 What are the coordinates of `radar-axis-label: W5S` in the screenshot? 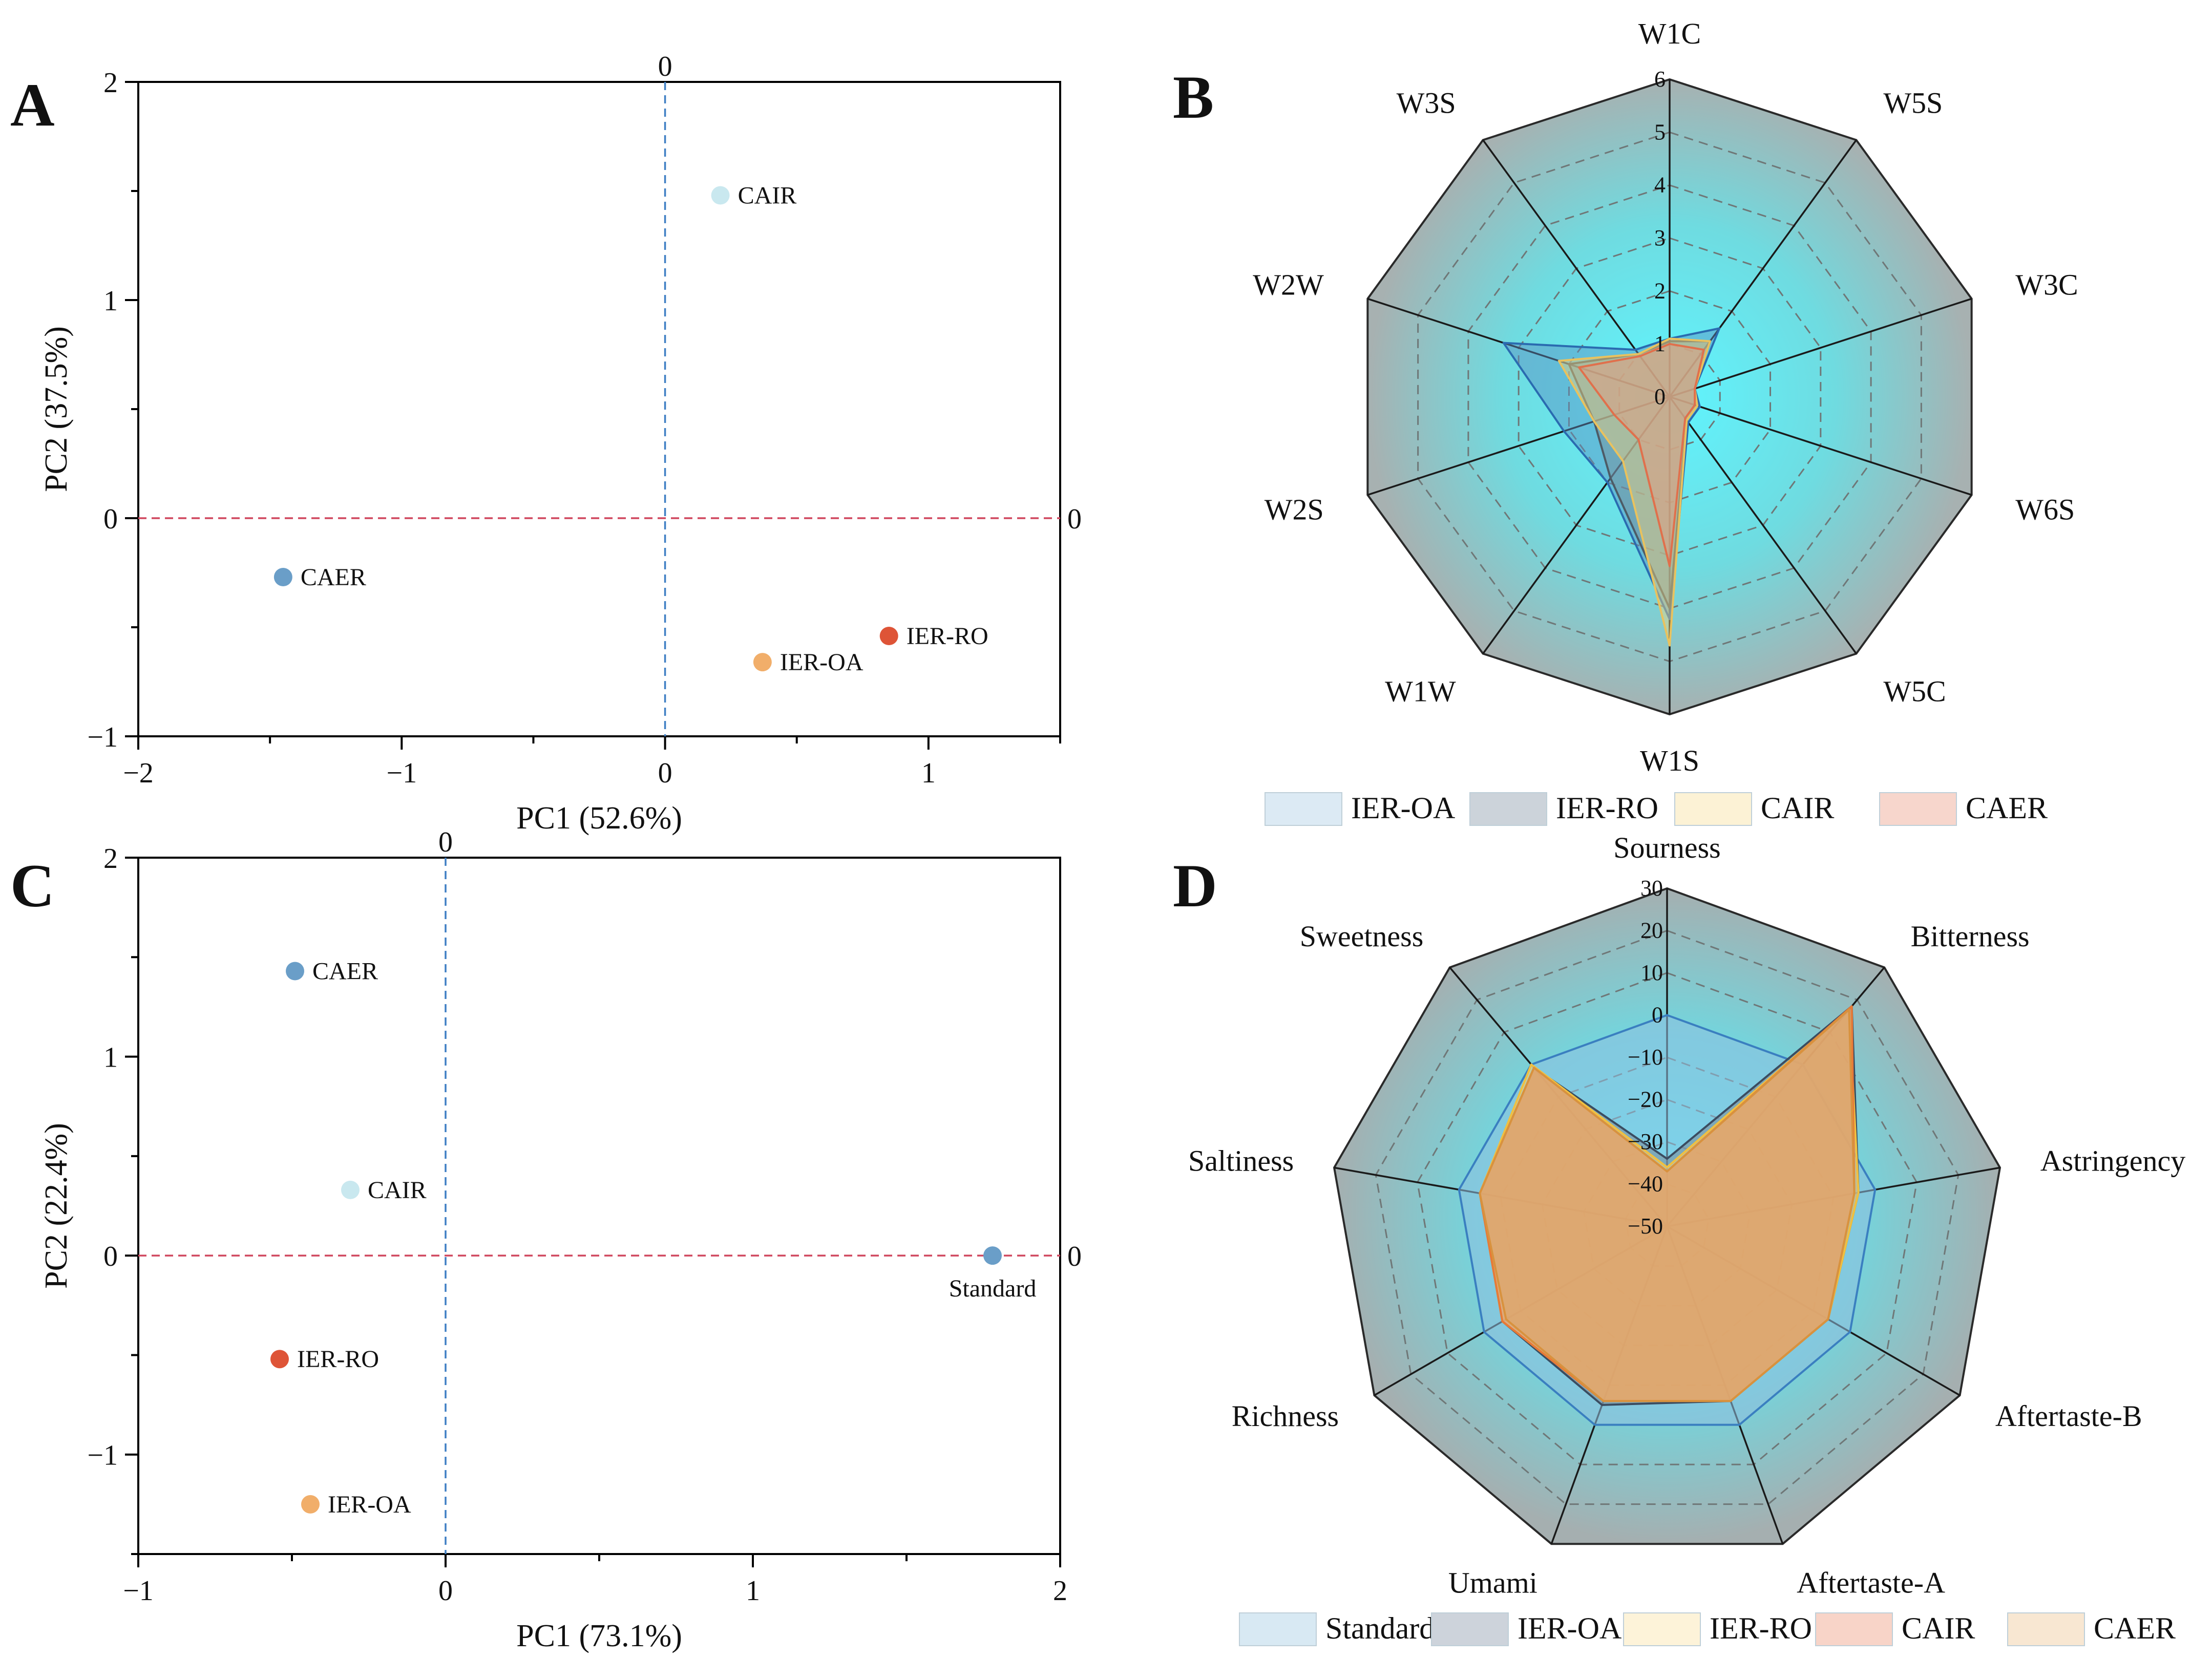 It's located at (1913, 103).